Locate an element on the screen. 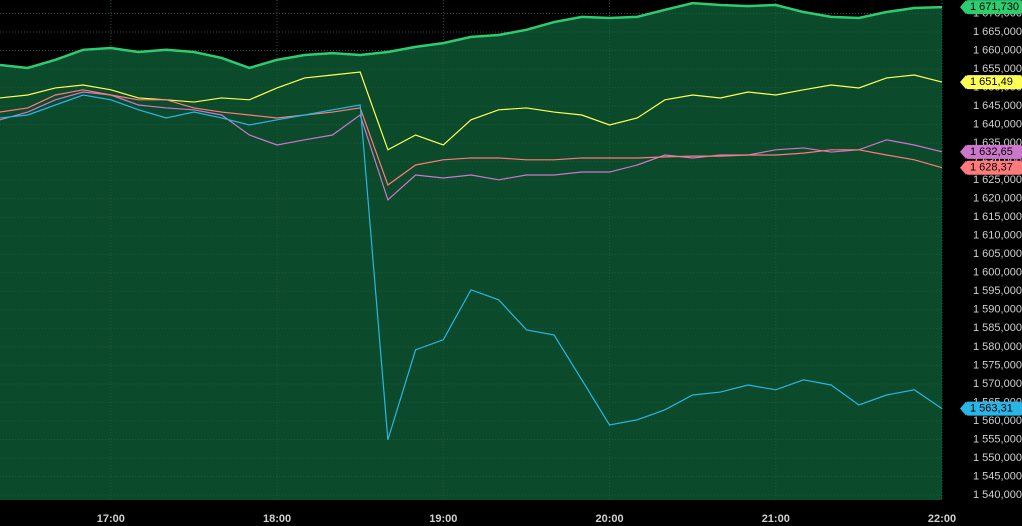  y-tick-label: 1 665,000 is located at coordinates (997, 32).